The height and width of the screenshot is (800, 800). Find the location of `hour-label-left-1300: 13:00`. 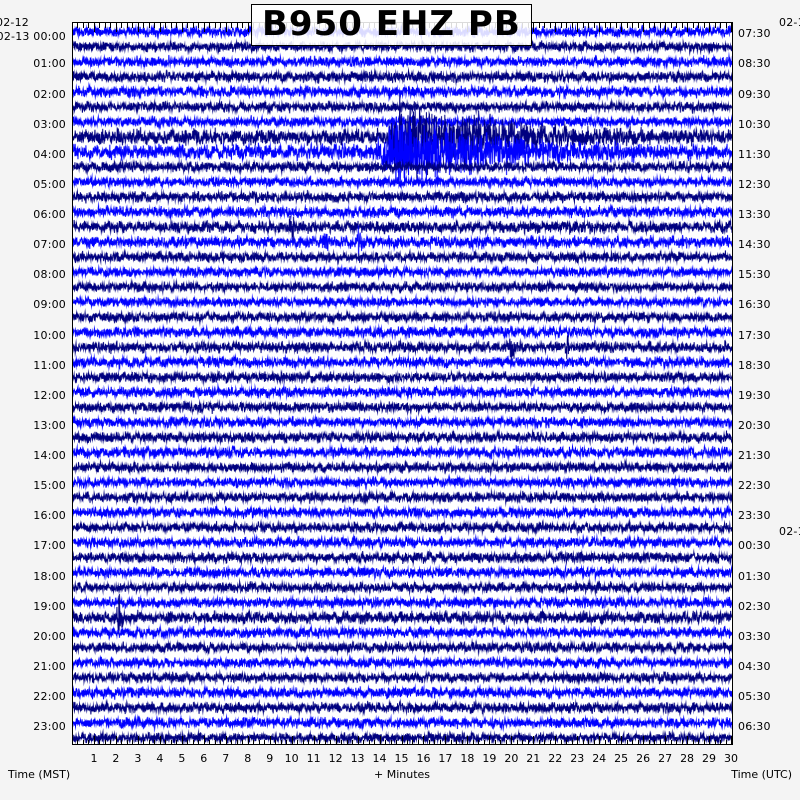

hour-label-left-1300: 13:00 is located at coordinates (49, 425).